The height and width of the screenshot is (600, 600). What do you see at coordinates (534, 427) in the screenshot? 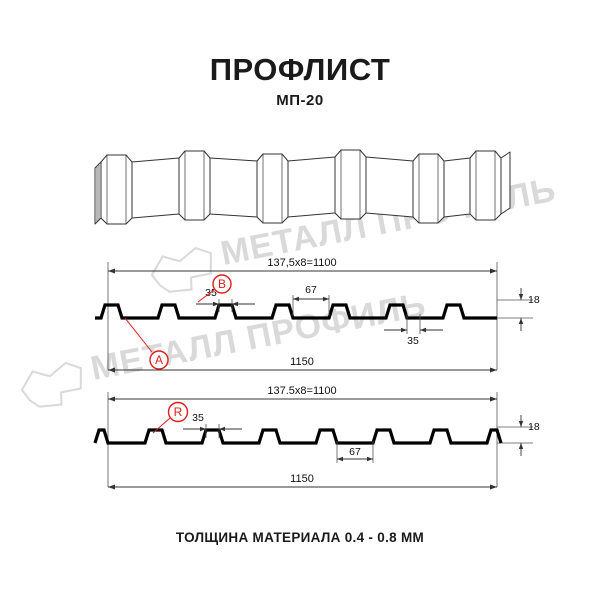
I see `dimension-height-18-2-label: 18` at bounding box center [534, 427].